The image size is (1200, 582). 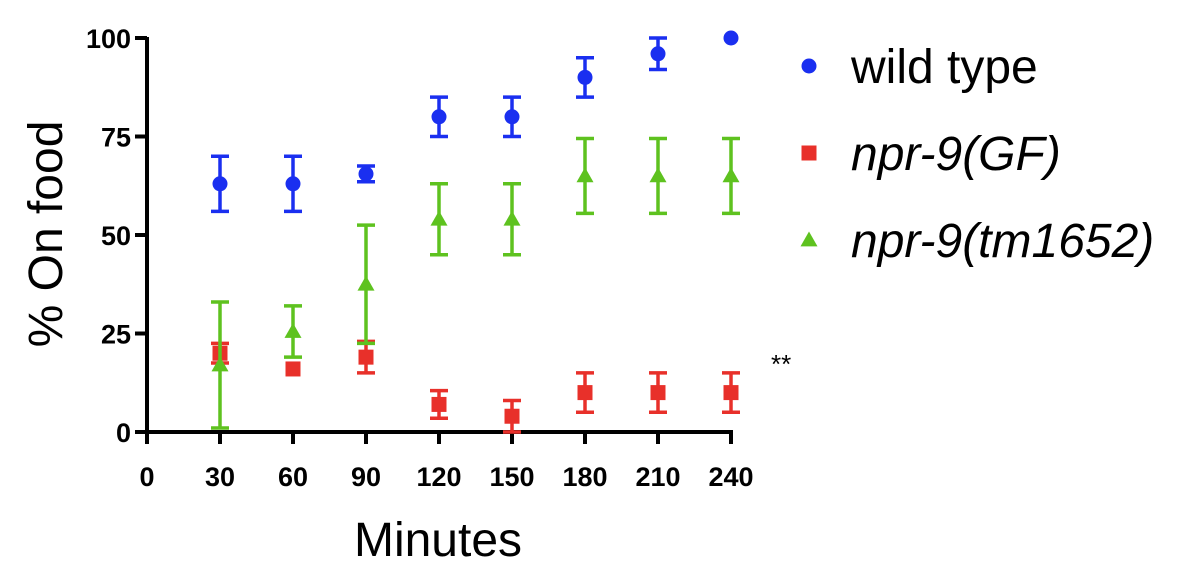 I want to click on legend: wild type npr-9(GF) npr-9(tm1652), so click(x=977, y=154).